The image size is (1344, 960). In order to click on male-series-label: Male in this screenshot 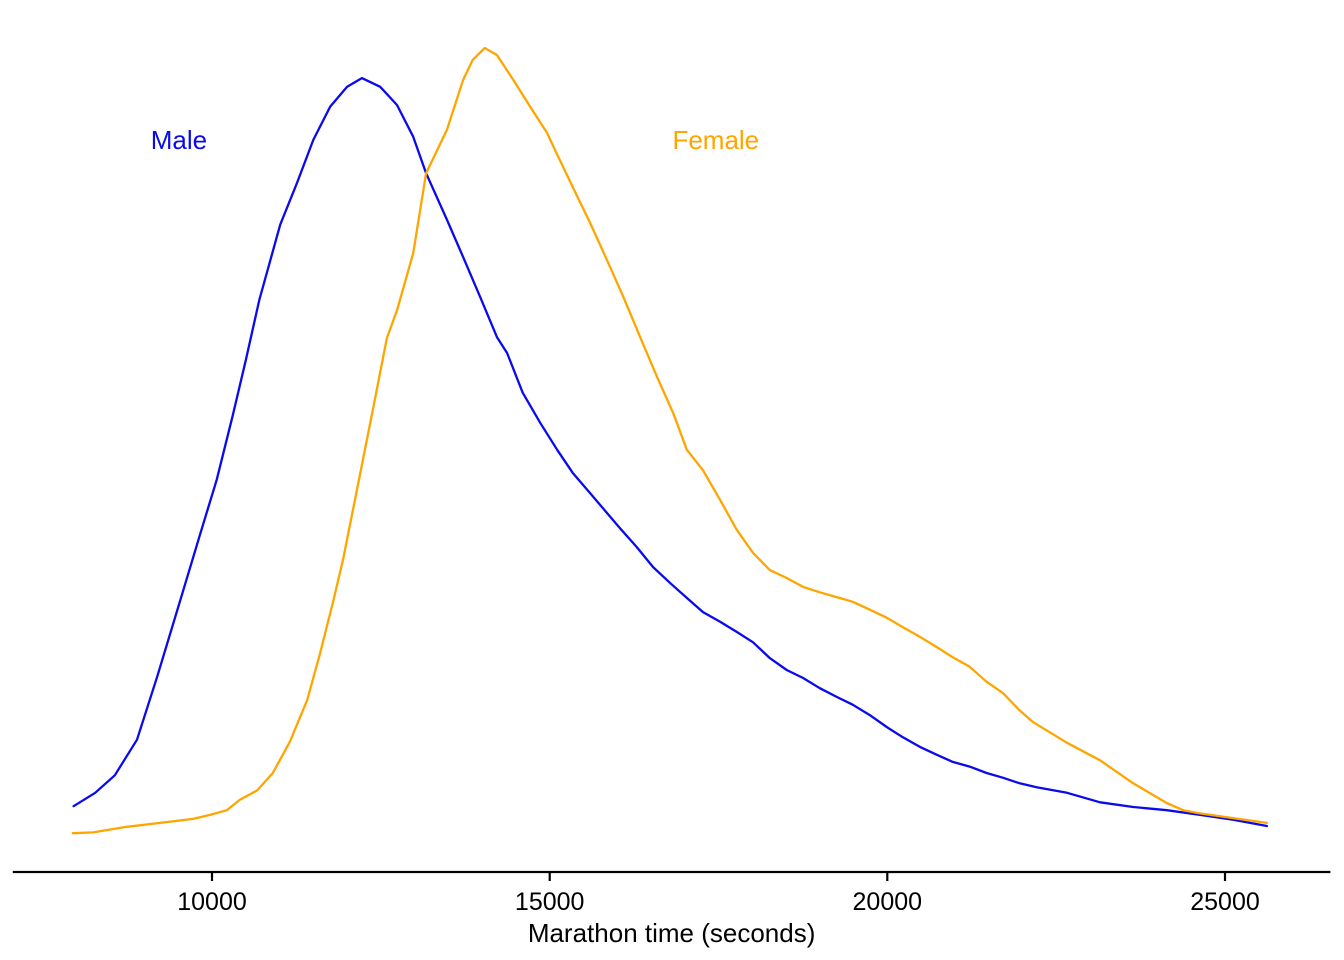, I will do `click(179, 140)`.